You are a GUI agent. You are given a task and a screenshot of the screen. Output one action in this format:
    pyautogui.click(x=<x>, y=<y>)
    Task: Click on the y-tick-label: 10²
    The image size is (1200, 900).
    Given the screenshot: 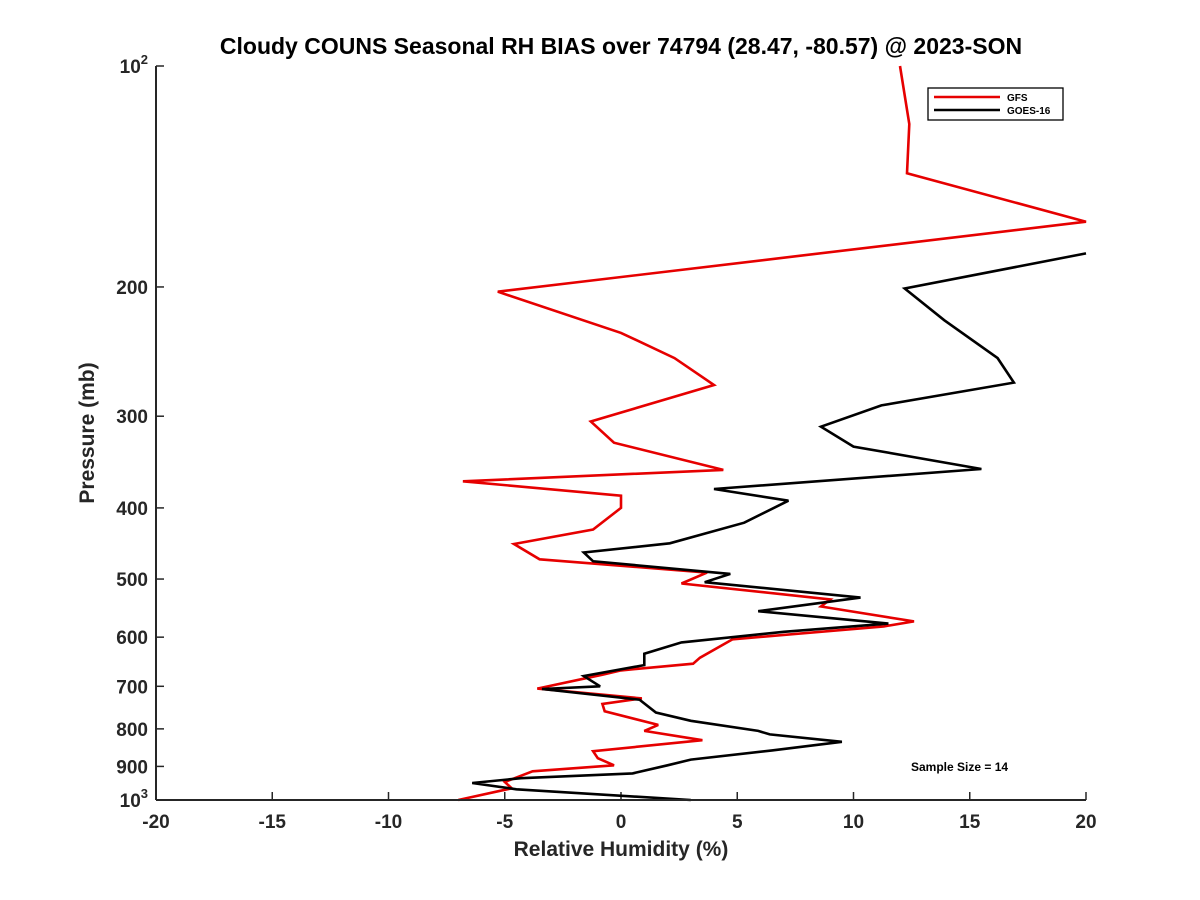 What is the action you would take?
    pyautogui.click(x=134, y=65)
    